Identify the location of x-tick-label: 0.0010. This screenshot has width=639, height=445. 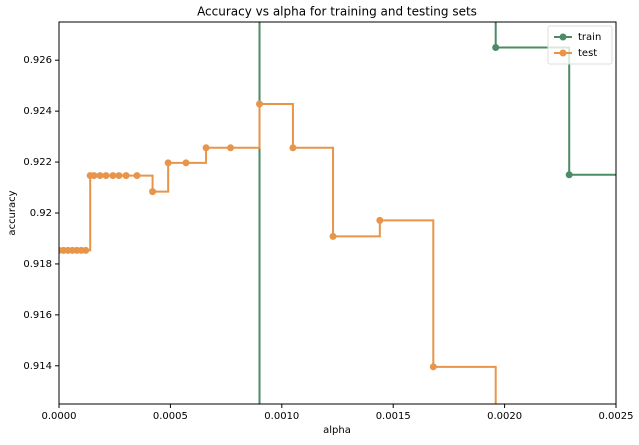
(281, 416).